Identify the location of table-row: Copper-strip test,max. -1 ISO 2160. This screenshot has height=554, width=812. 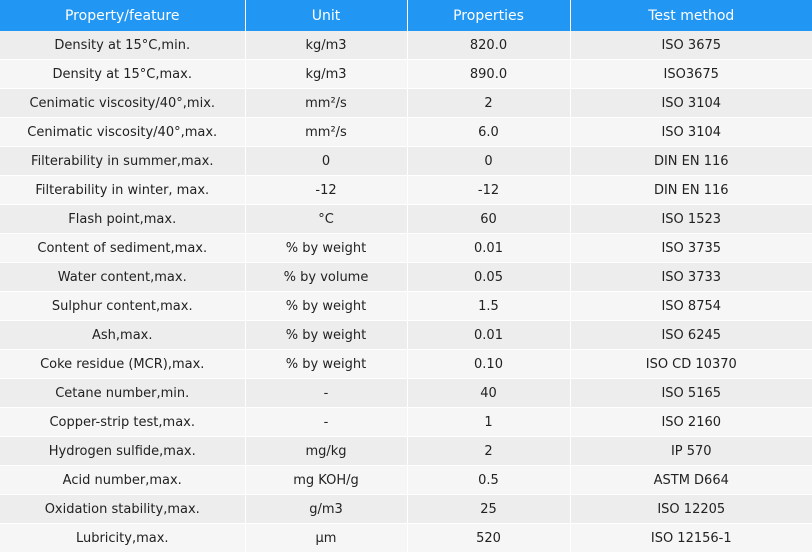
(406, 422).